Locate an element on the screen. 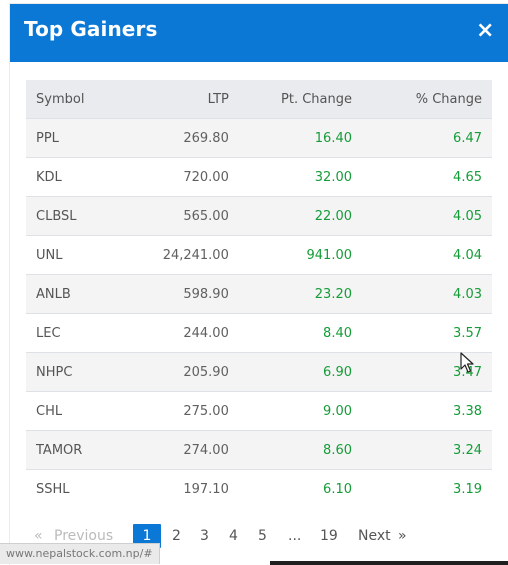 The height and width of the screenshot is (565, 508). table-row: UNL 24,241.00 941.00 4.04 is located at coordinates (259, 255).